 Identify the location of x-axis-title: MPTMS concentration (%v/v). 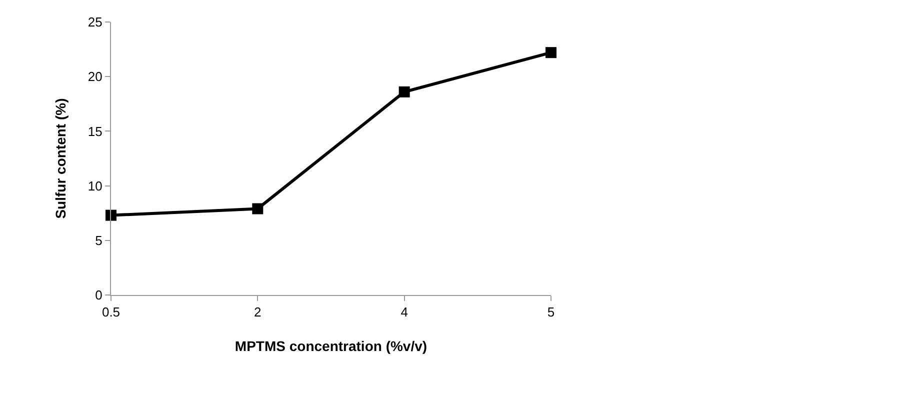
(331, 346).